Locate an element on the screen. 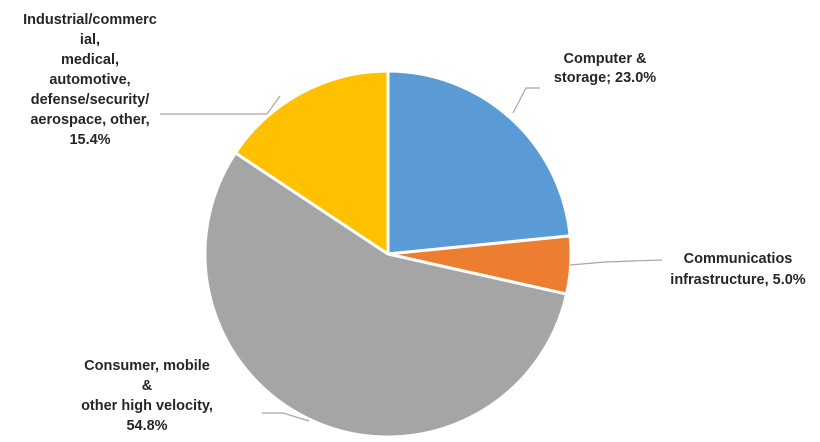 This screenshot has height=442, width=820. slice-label-line: automotive, is located at coordinates (89, 80).